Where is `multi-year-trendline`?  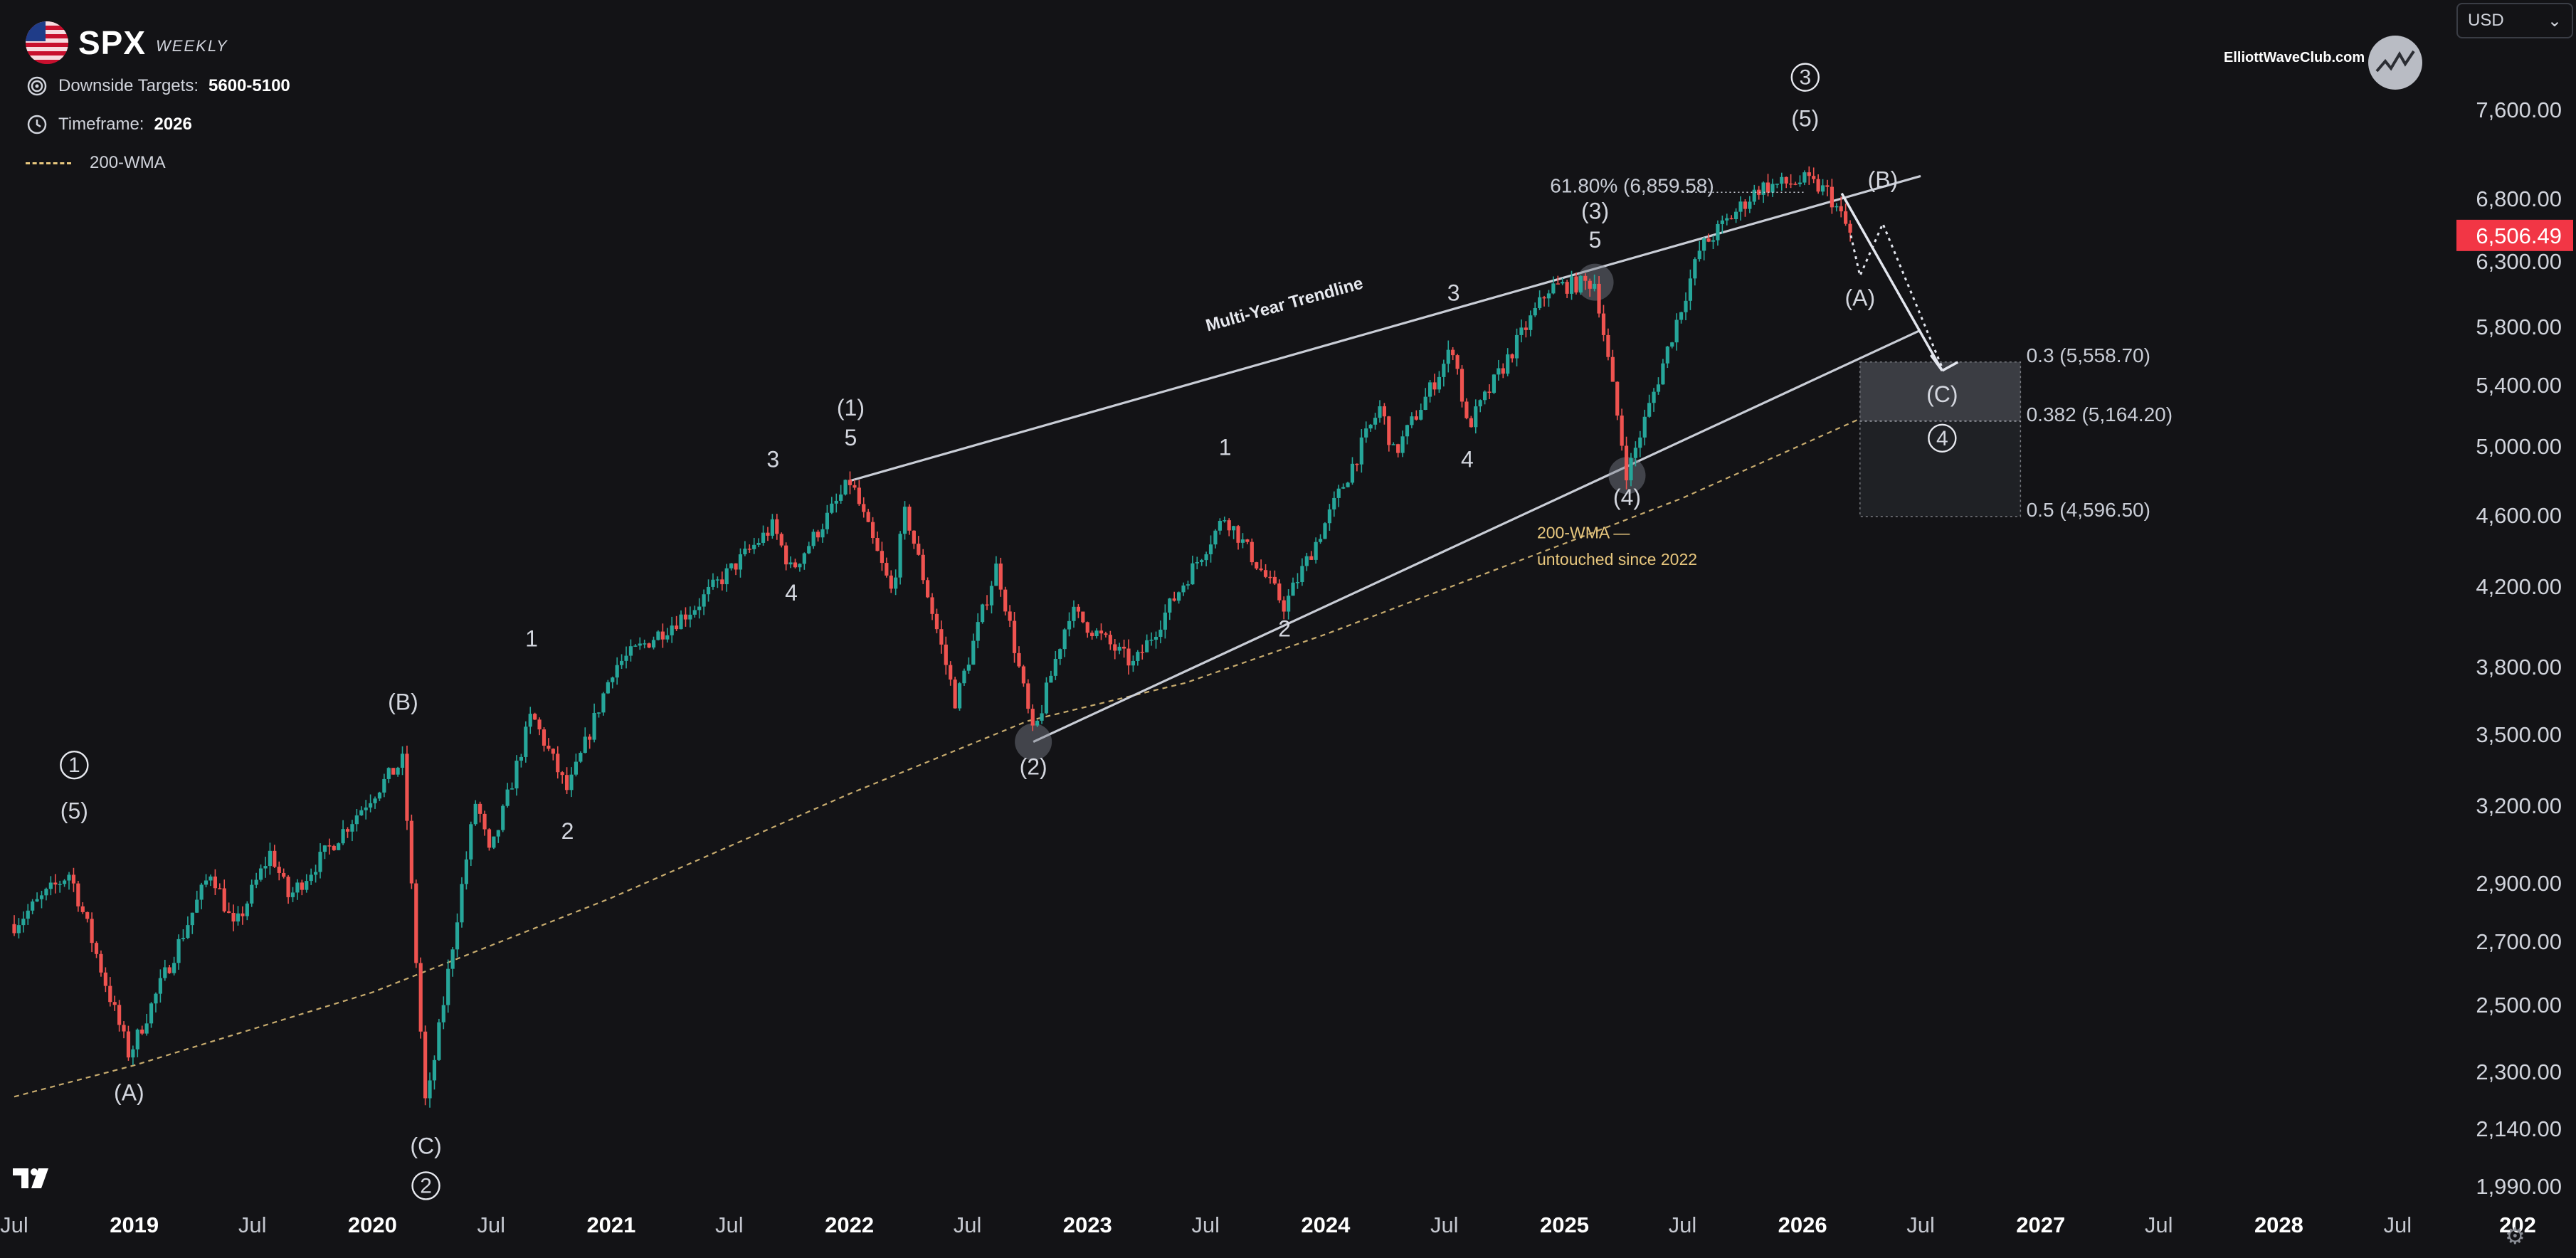 multi-year-trendline is located at coordinates (1385, 328).